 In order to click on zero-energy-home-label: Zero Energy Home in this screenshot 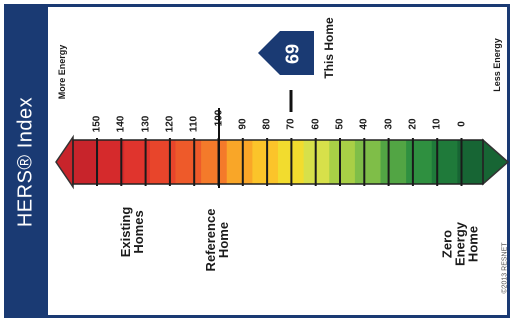, I will do `click(460, 244)`.